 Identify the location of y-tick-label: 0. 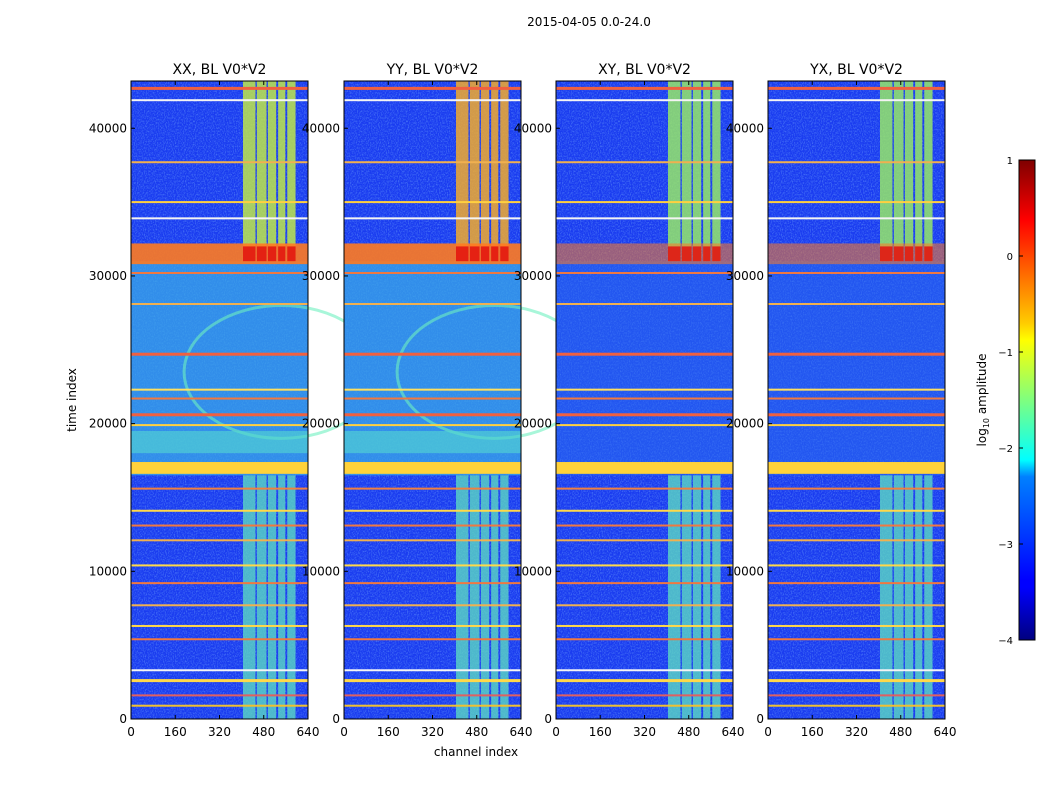
(548, 719).